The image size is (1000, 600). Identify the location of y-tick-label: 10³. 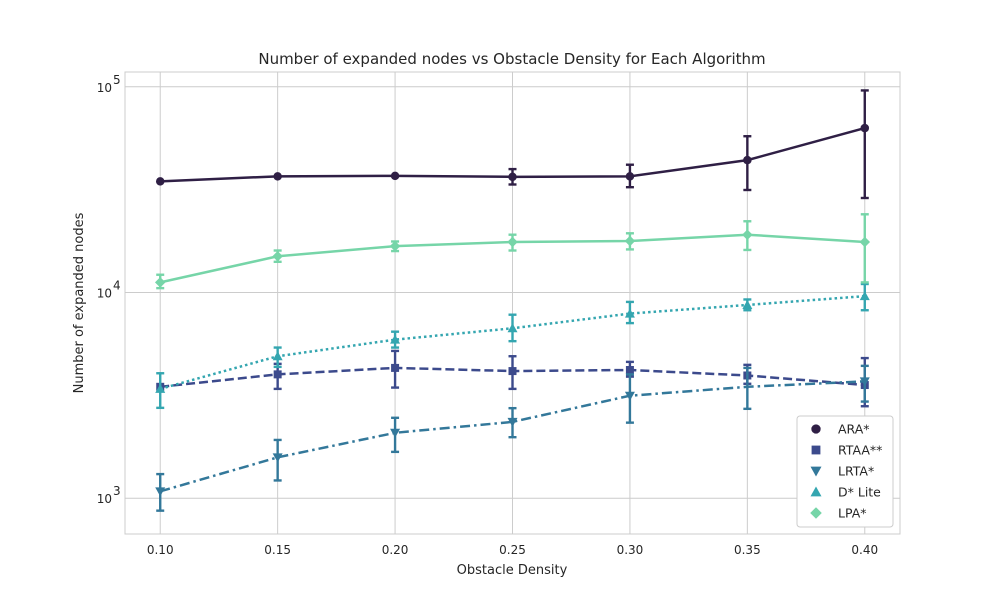
(109, 495).